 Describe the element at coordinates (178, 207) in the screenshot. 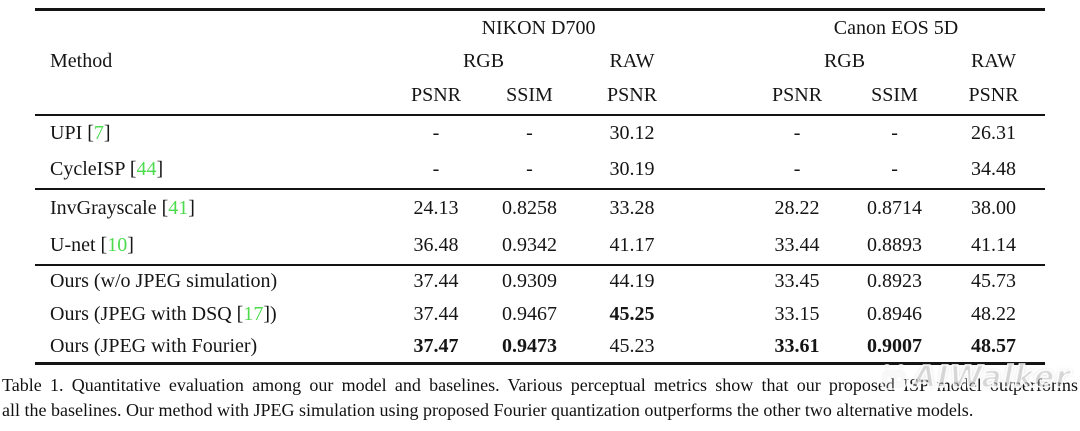

I see `citation-number: 41` at that location.